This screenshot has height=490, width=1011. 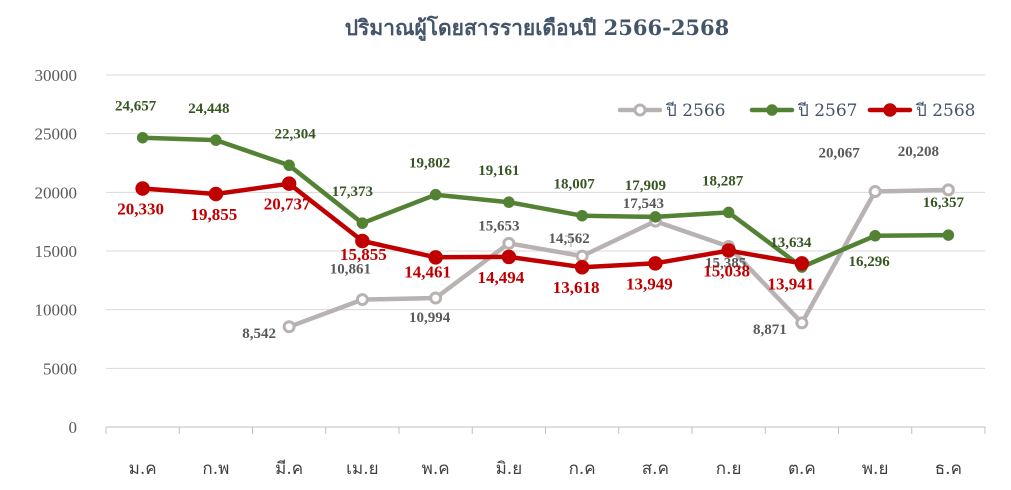 What do you see at coordinates (870, 262) in the screenshot?
I see `series-1-data-label: 16,296` at bounding box center [870, 262].